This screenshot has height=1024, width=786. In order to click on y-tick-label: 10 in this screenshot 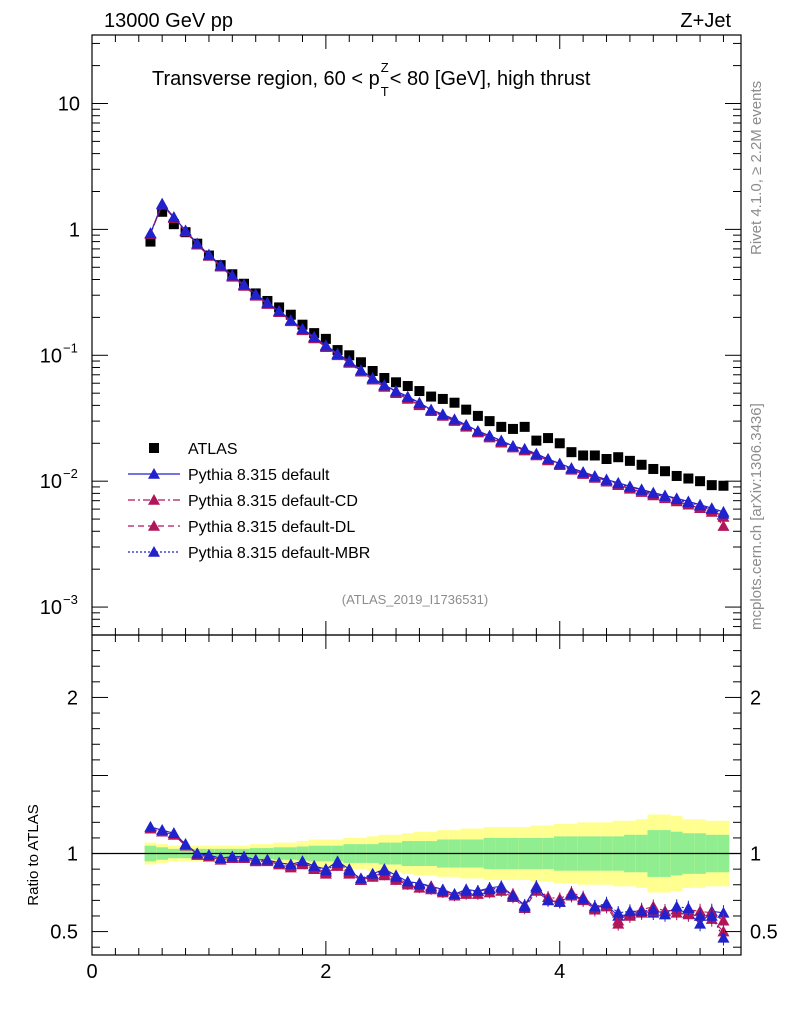, I will do `click(69, 104)`.